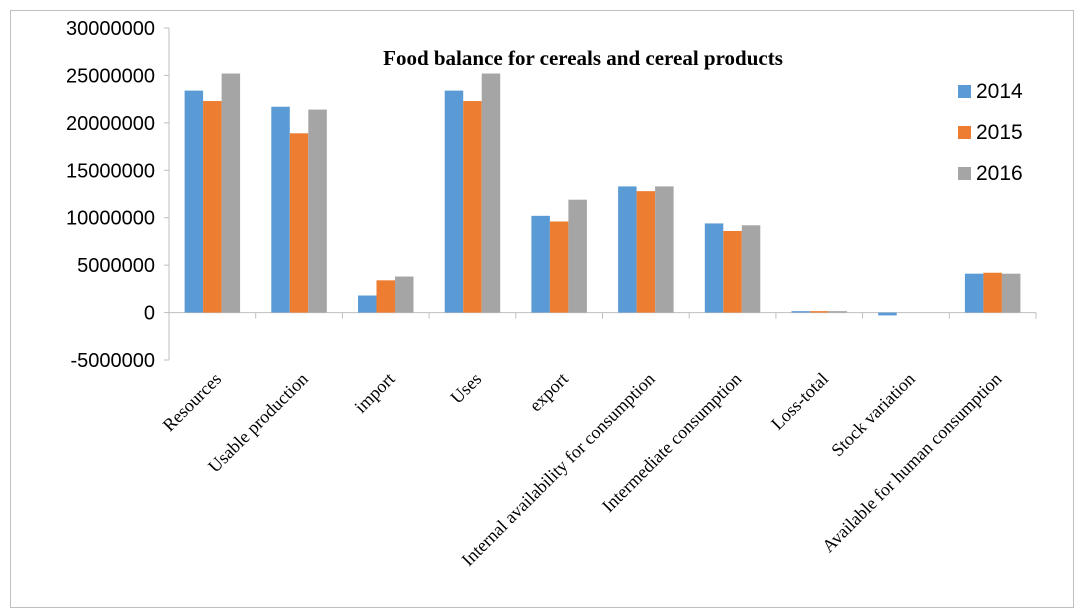 This screenshot has width=1081, height=613. What do you see at coordinates (491, 193) in the screenshot?
I see `bar-2016-uses` at bounding box center [491, 193].